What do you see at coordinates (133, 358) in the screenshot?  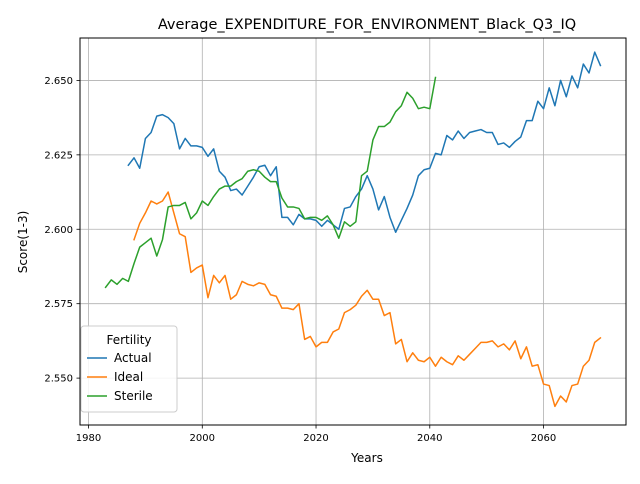 I see `legend-label-actual: Actual` at bounding box center [133, 358].